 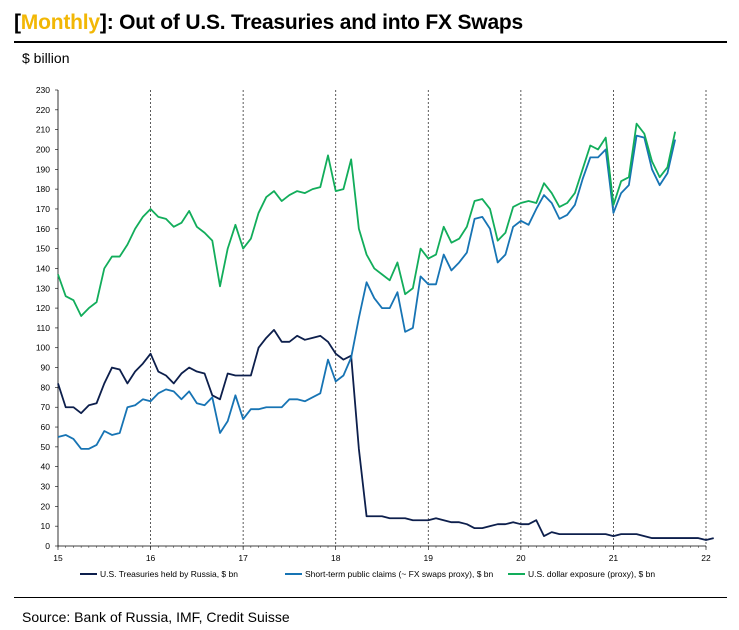 I want to click on y-tick-label: 100, so click(x=43, y=348).